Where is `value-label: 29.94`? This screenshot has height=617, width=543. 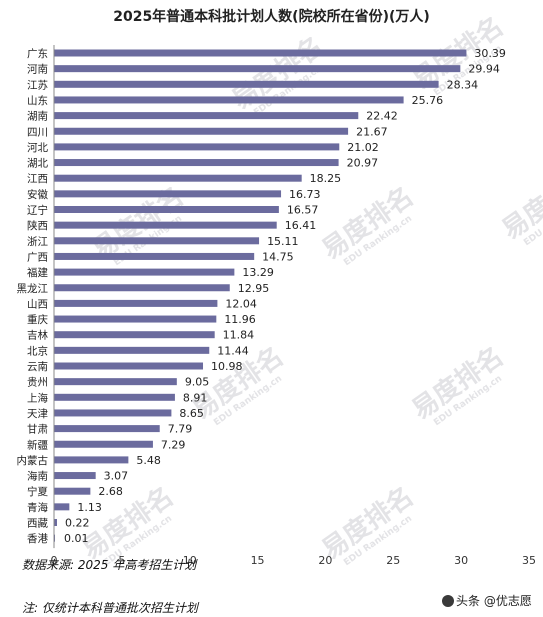 value-label: 29.94 is located at coordinates (484, 69).